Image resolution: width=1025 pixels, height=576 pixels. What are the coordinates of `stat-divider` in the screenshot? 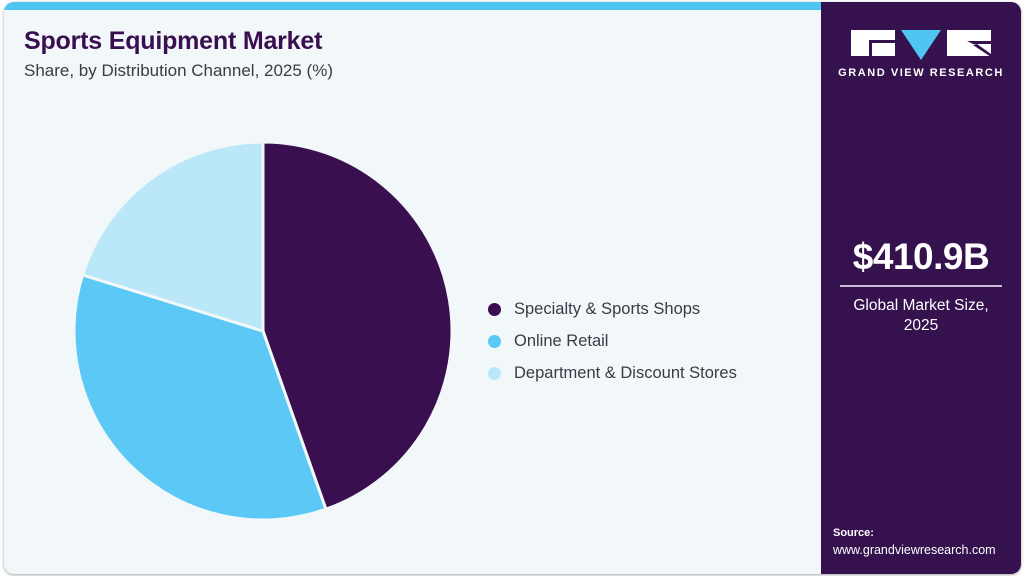 It's located at (921, 285).